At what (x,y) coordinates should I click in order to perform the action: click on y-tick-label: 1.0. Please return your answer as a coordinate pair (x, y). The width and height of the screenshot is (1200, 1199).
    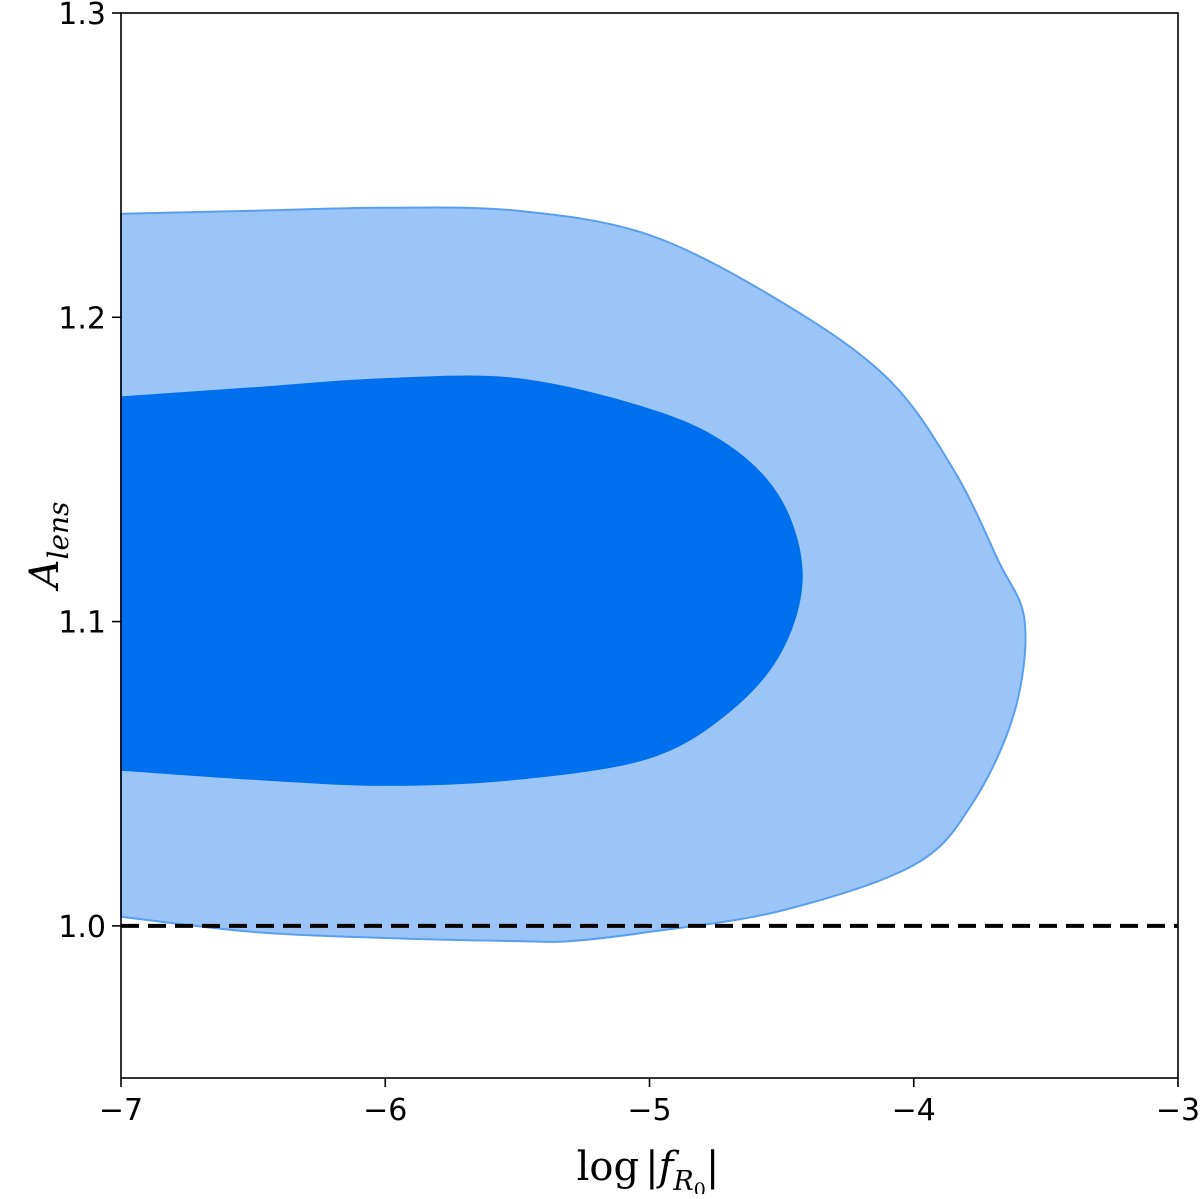
    Looking at the image, I should click on (82, 927).